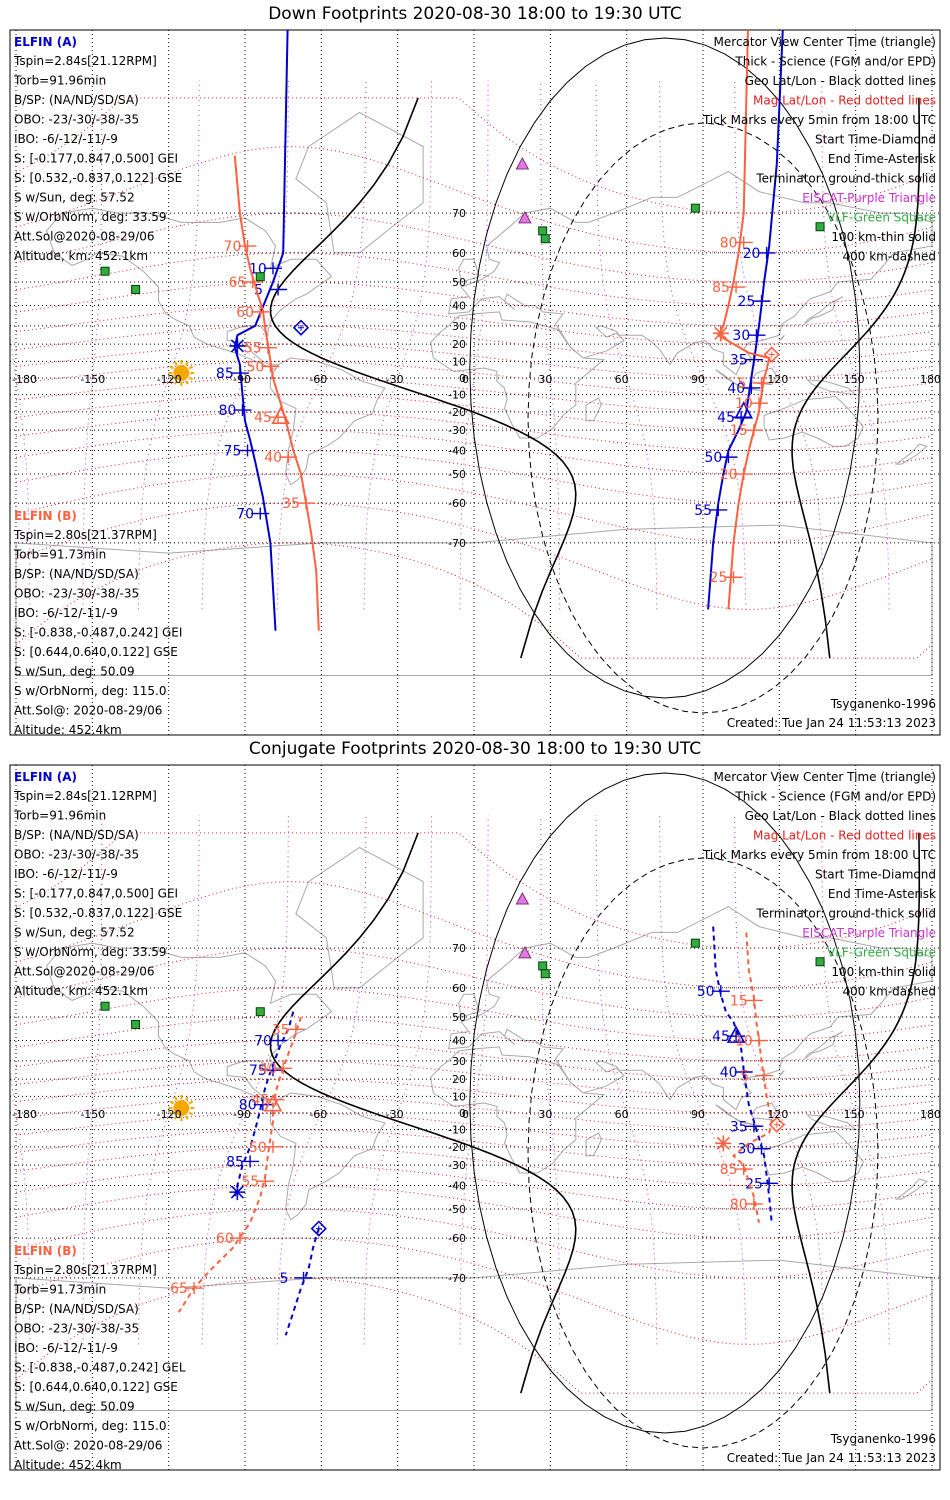  Describe the element at coordinates (845, 179) in the screenshot. I see `legend-line: Terminator: ground-thick solid` at that location.